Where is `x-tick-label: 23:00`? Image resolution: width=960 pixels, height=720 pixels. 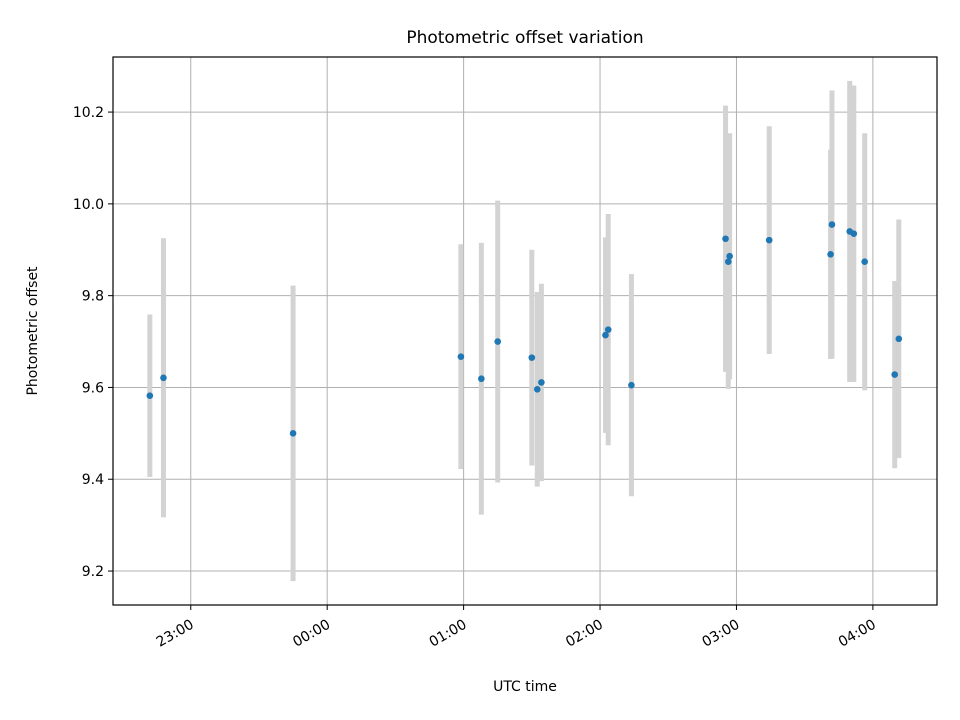
x-tick-label: 23:00 is located at coordinates (175, 634).